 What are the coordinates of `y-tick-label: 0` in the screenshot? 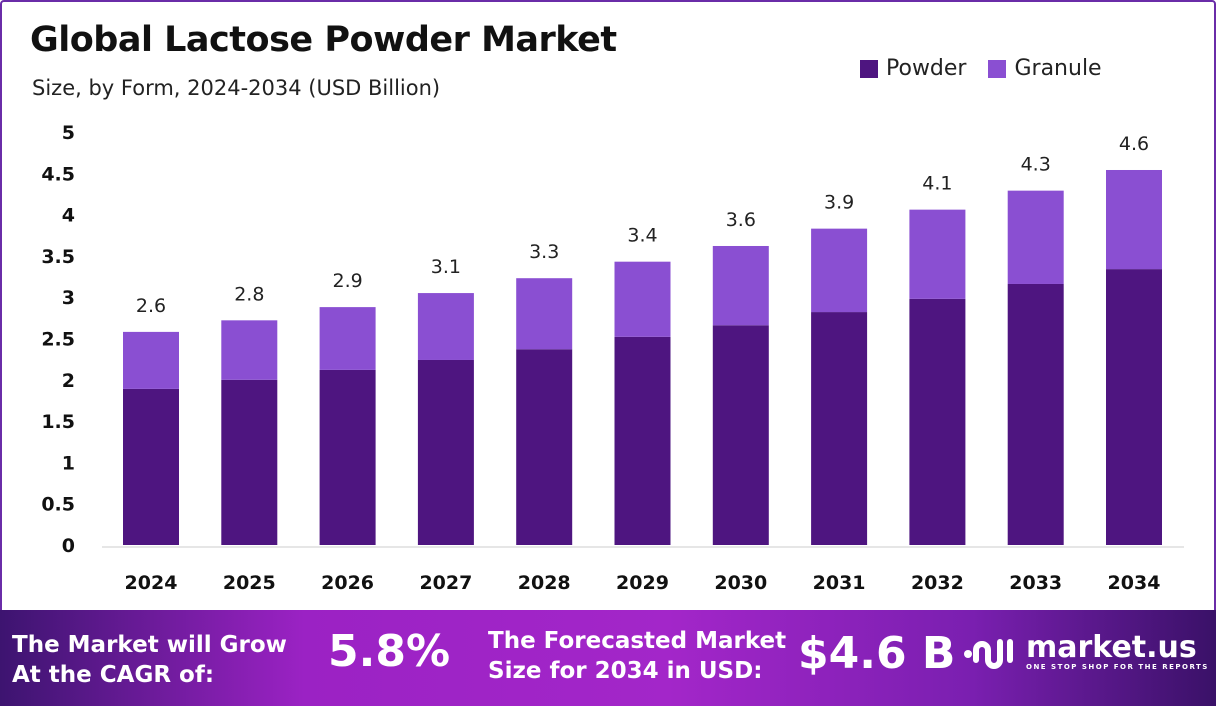 It's located at (68, 546).